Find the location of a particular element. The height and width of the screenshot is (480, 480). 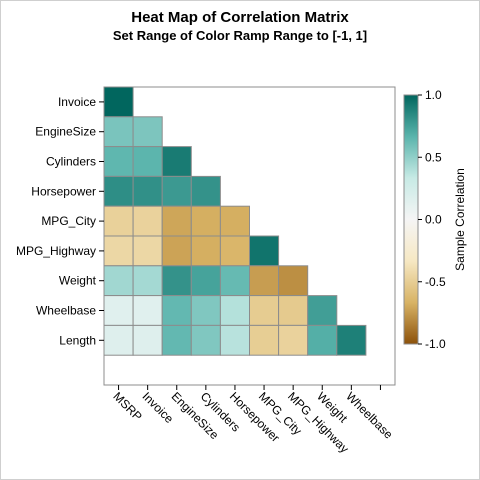

y-tick-label: Invoice is located at coordinates (77, 102).